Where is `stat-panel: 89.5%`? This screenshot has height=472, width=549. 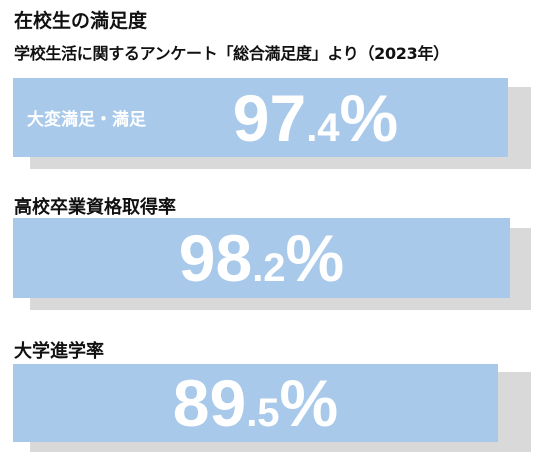 stat-panel: 89.5% is located at coordinates (255, 403).